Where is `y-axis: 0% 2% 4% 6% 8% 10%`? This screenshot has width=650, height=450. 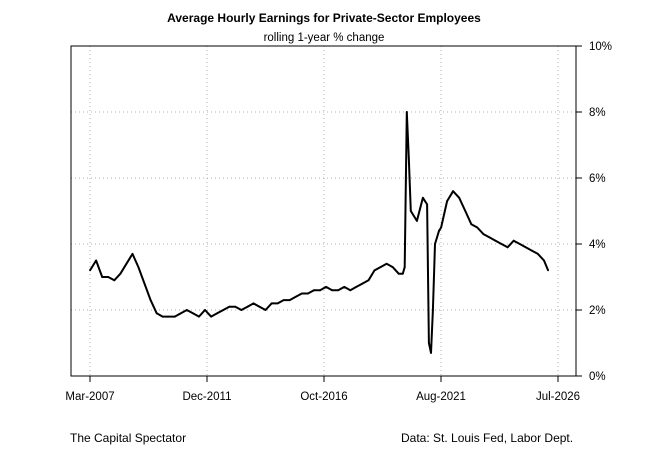
y-axis: 0% 2% 4% 6% 8% 10% is located at coordinates (594, 212).